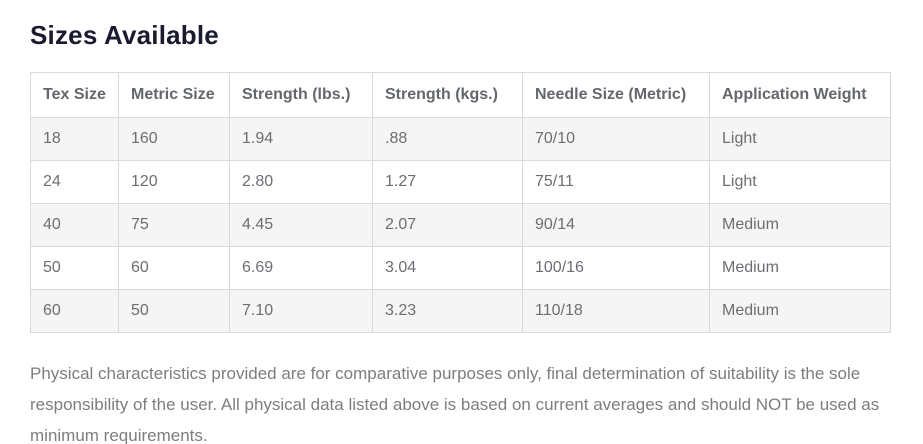 The height and width of the screenshot is (444, 923). What do you see at coordinates (447, 268) in the screenshot?
I see `cell-strength-kgs: 3.04` at bounding box center [447, 268].